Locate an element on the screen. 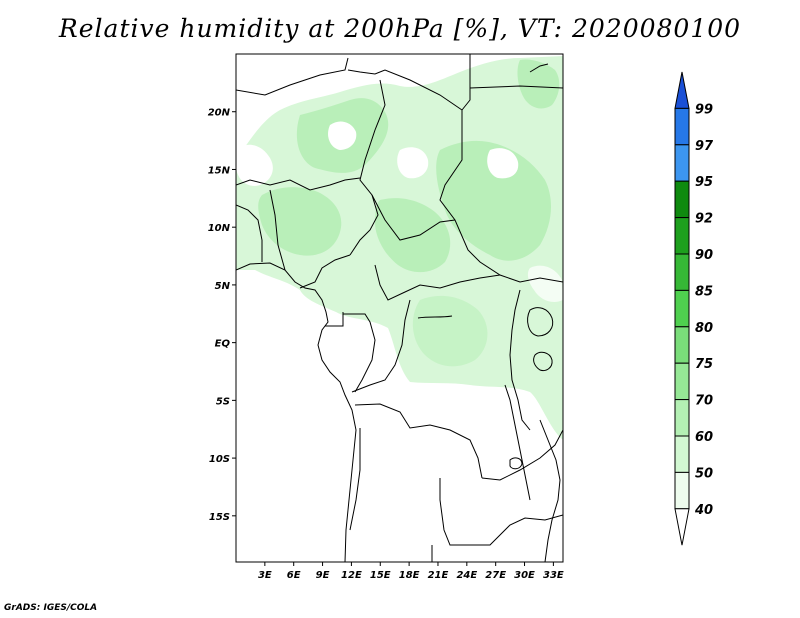 The image size is (800, 618). colorbar-level-label: 97 is located at coordinates (704, 146).